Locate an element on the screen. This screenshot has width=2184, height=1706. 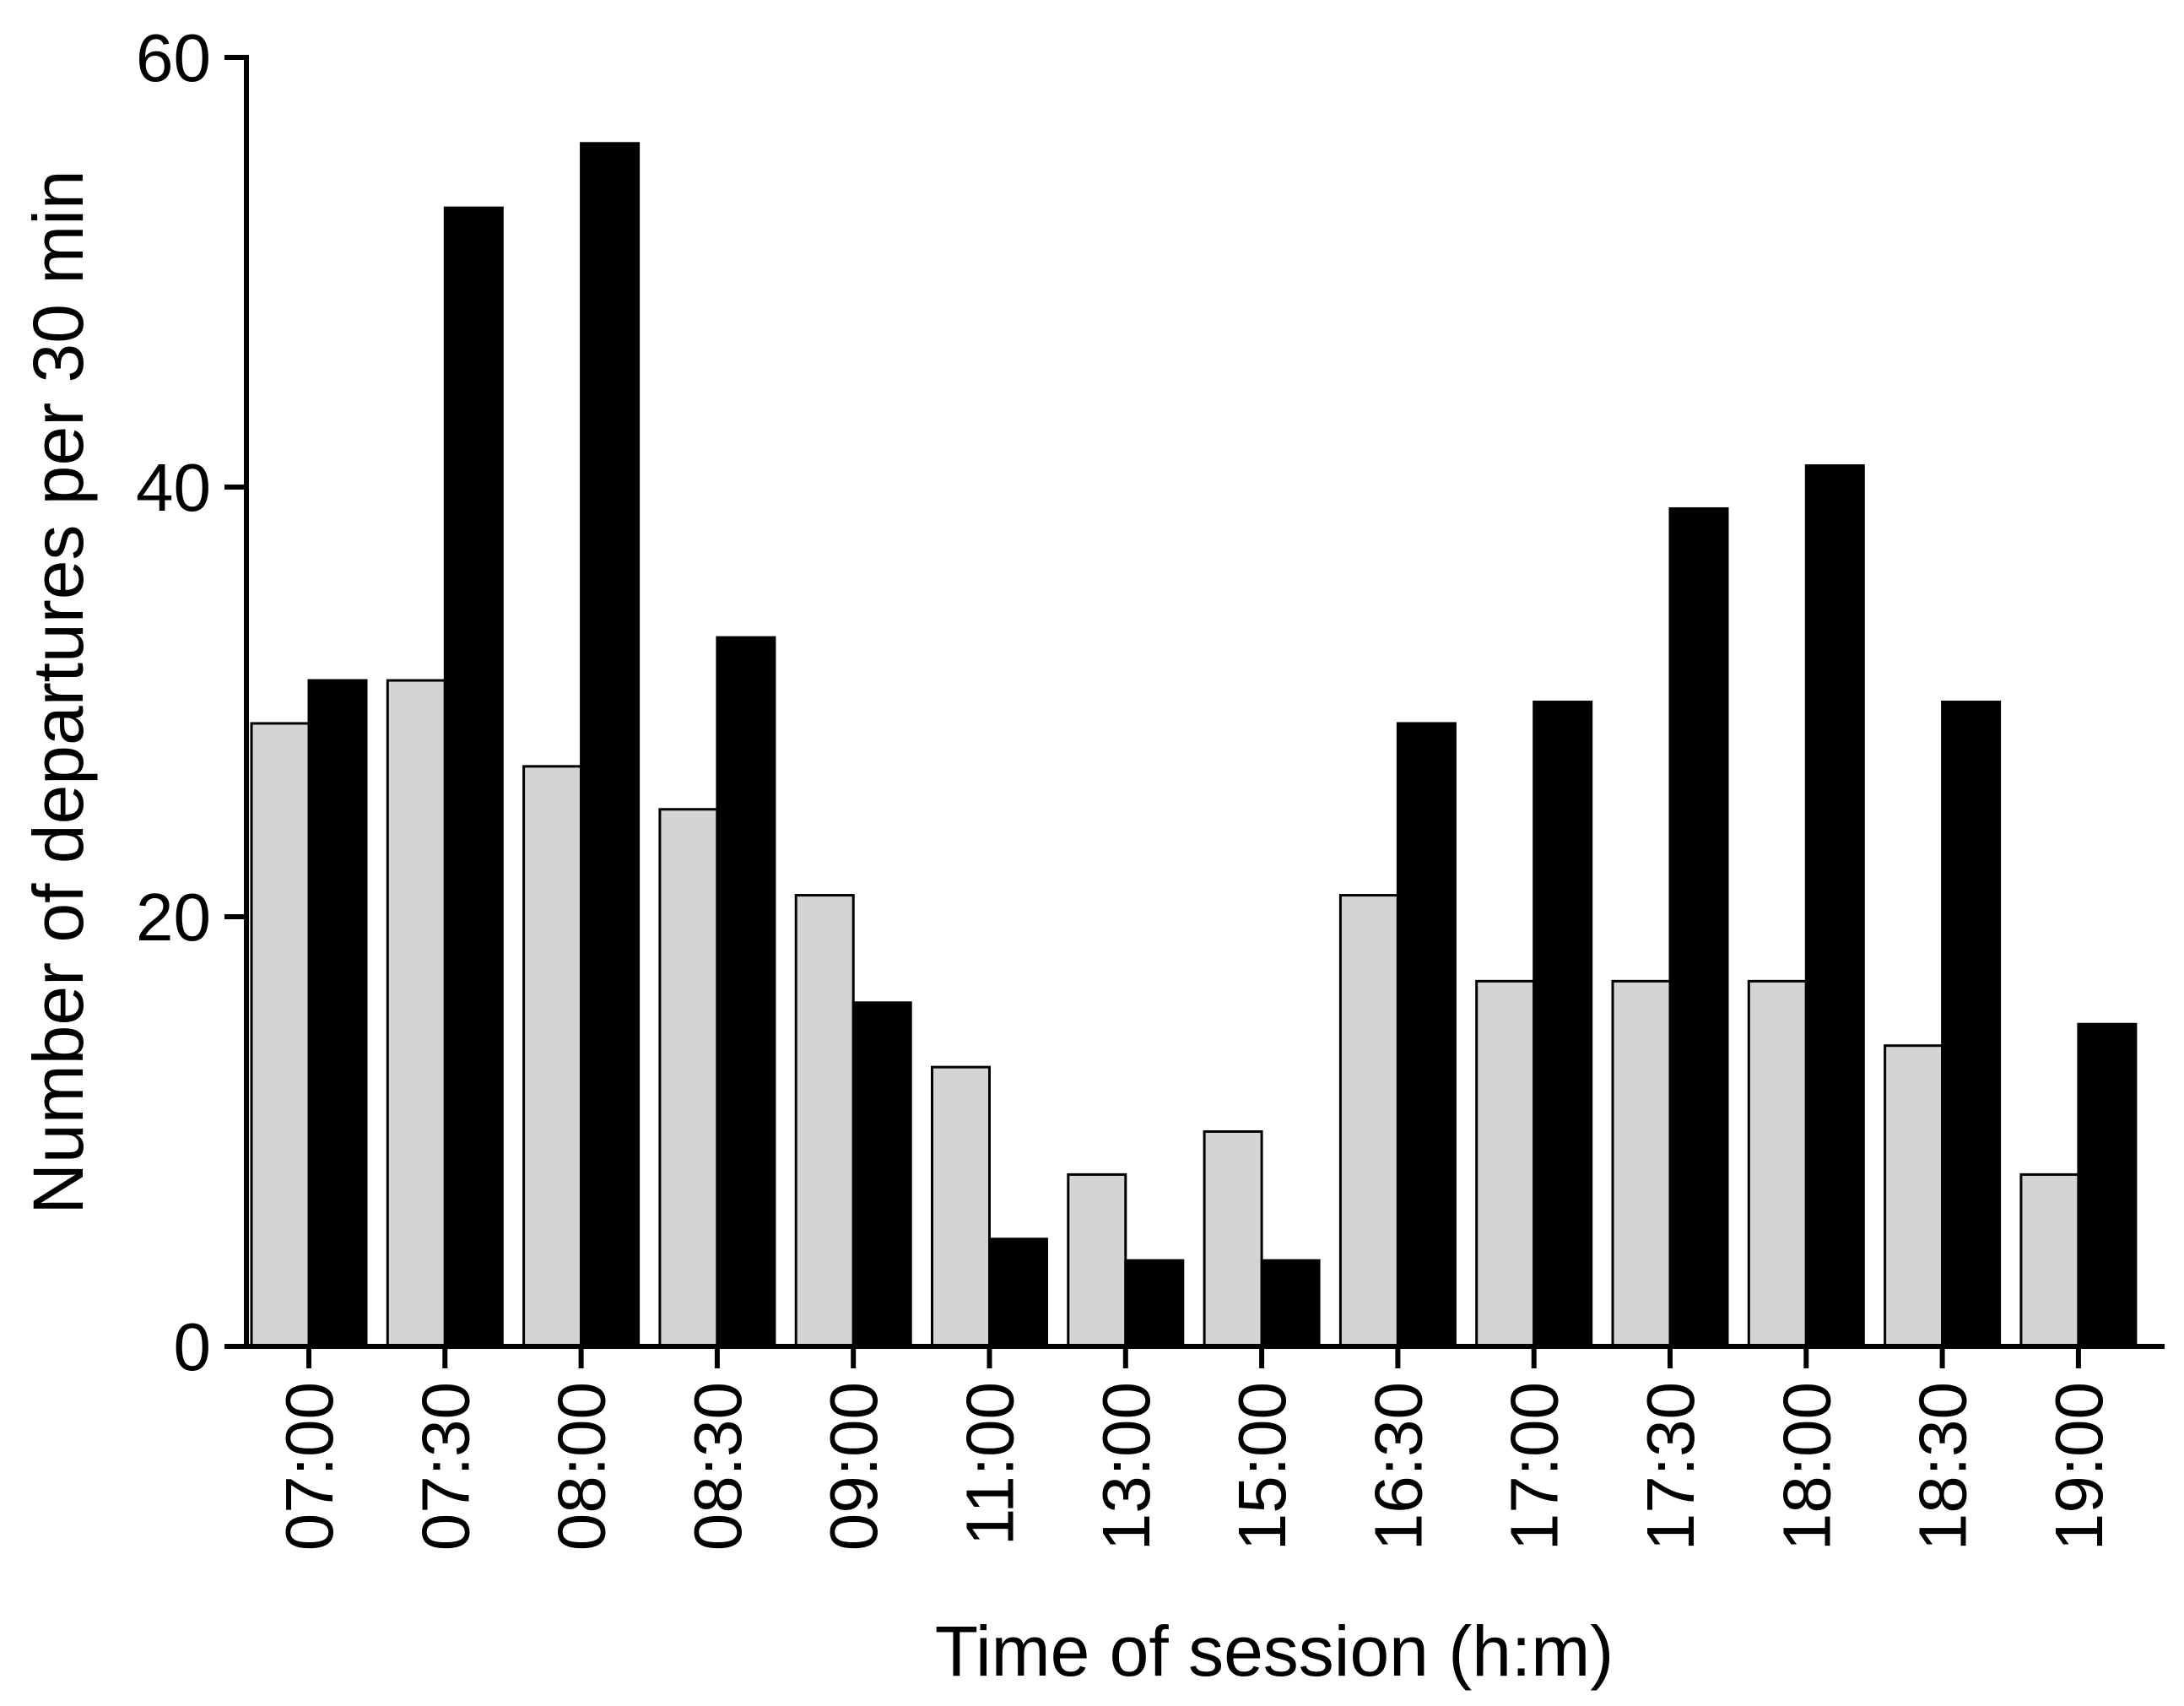
x-tick-label: 15:00 is located at coordinates (1262, 1466).